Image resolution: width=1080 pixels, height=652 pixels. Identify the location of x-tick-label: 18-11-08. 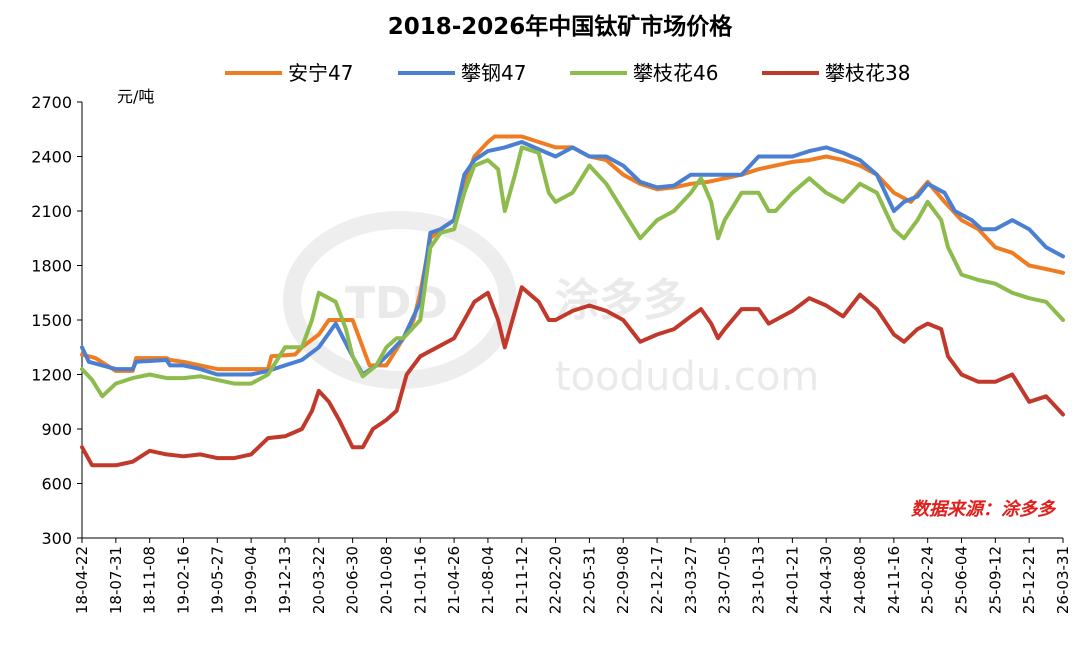
(150, 580).